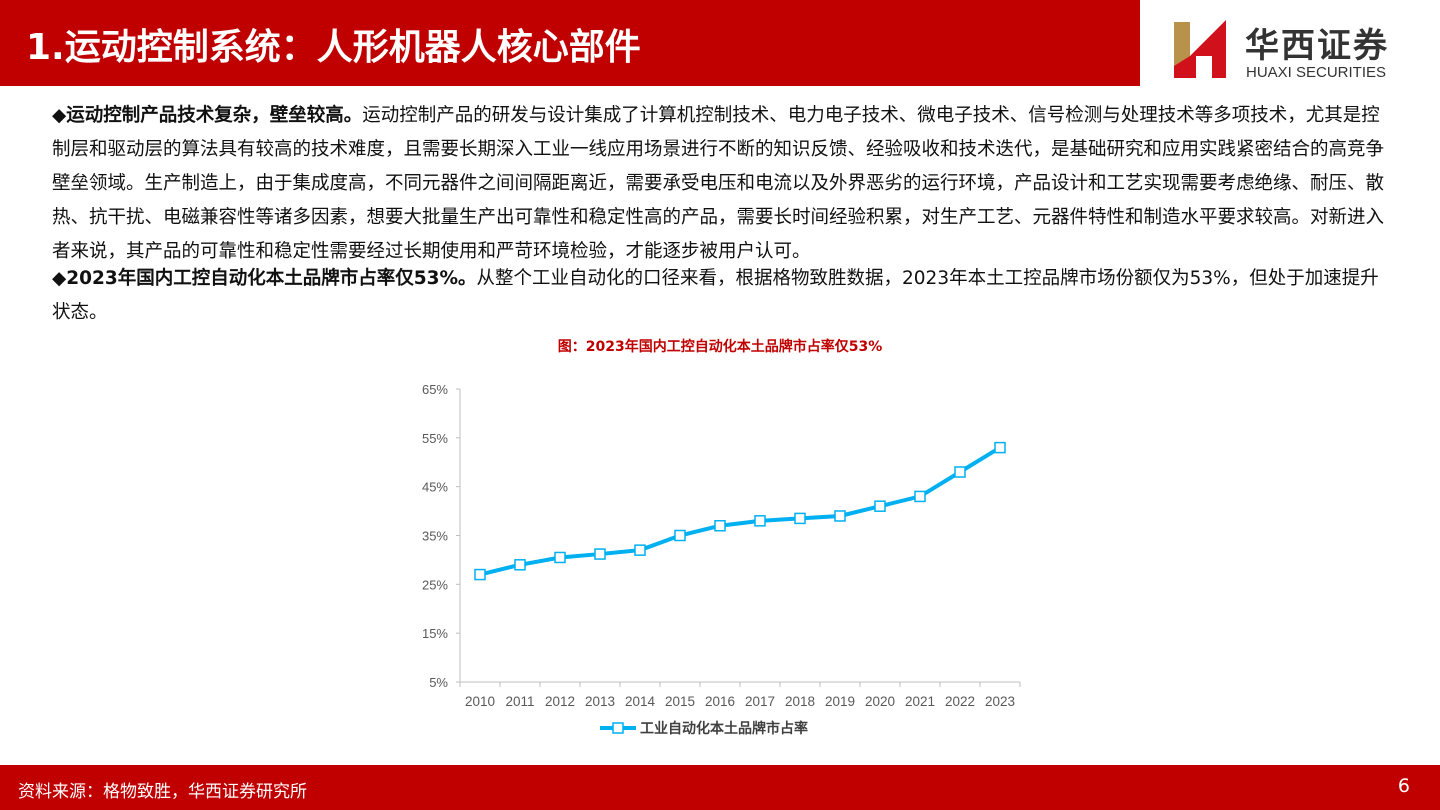 Image resolution: width=1440 pixels, height=810 pixels. What do you see at coordinates (840, 701) in the screenshot?
I see `x-tick-label: 2019` at bounding box center [840, 701].